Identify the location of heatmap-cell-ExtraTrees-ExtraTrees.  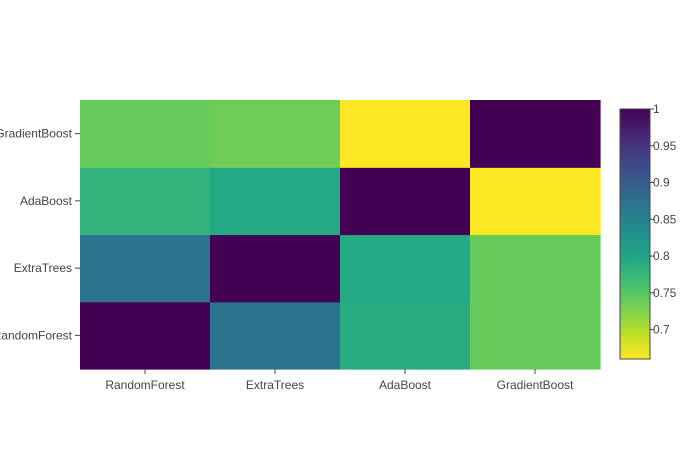
(275, 268).